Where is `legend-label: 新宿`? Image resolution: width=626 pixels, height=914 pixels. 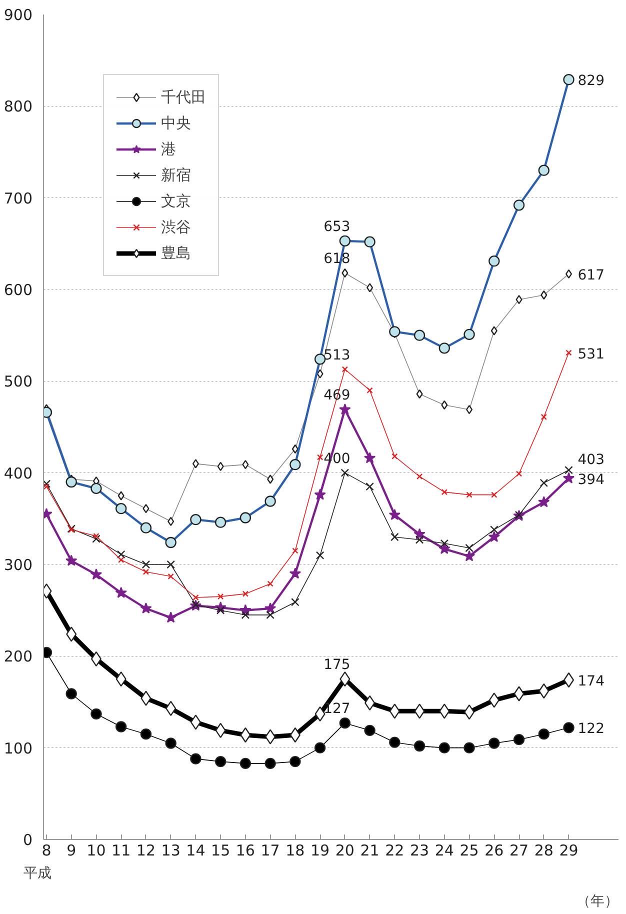 legend-label: 新宿 is located at coordinates (176, 175).